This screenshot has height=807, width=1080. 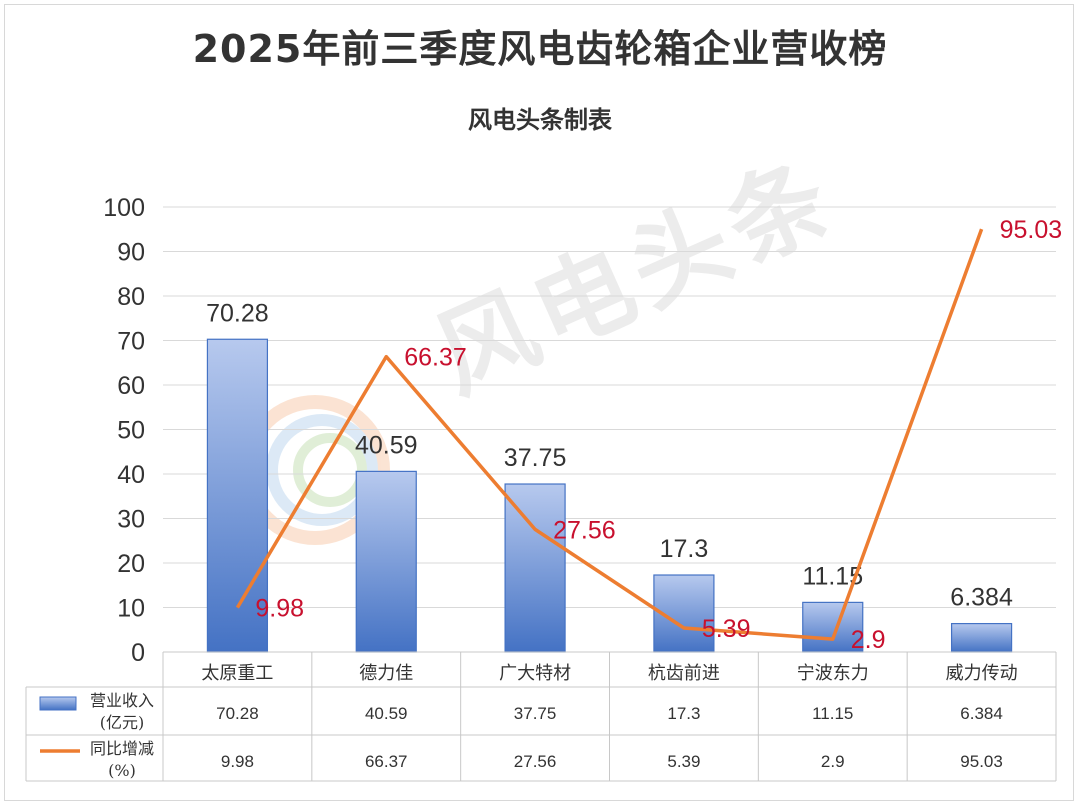 What do you see at coordinates (833, 673) in the screenshot?
I see `x-category-label: 宁波东力` at bounding box center [833, 673].